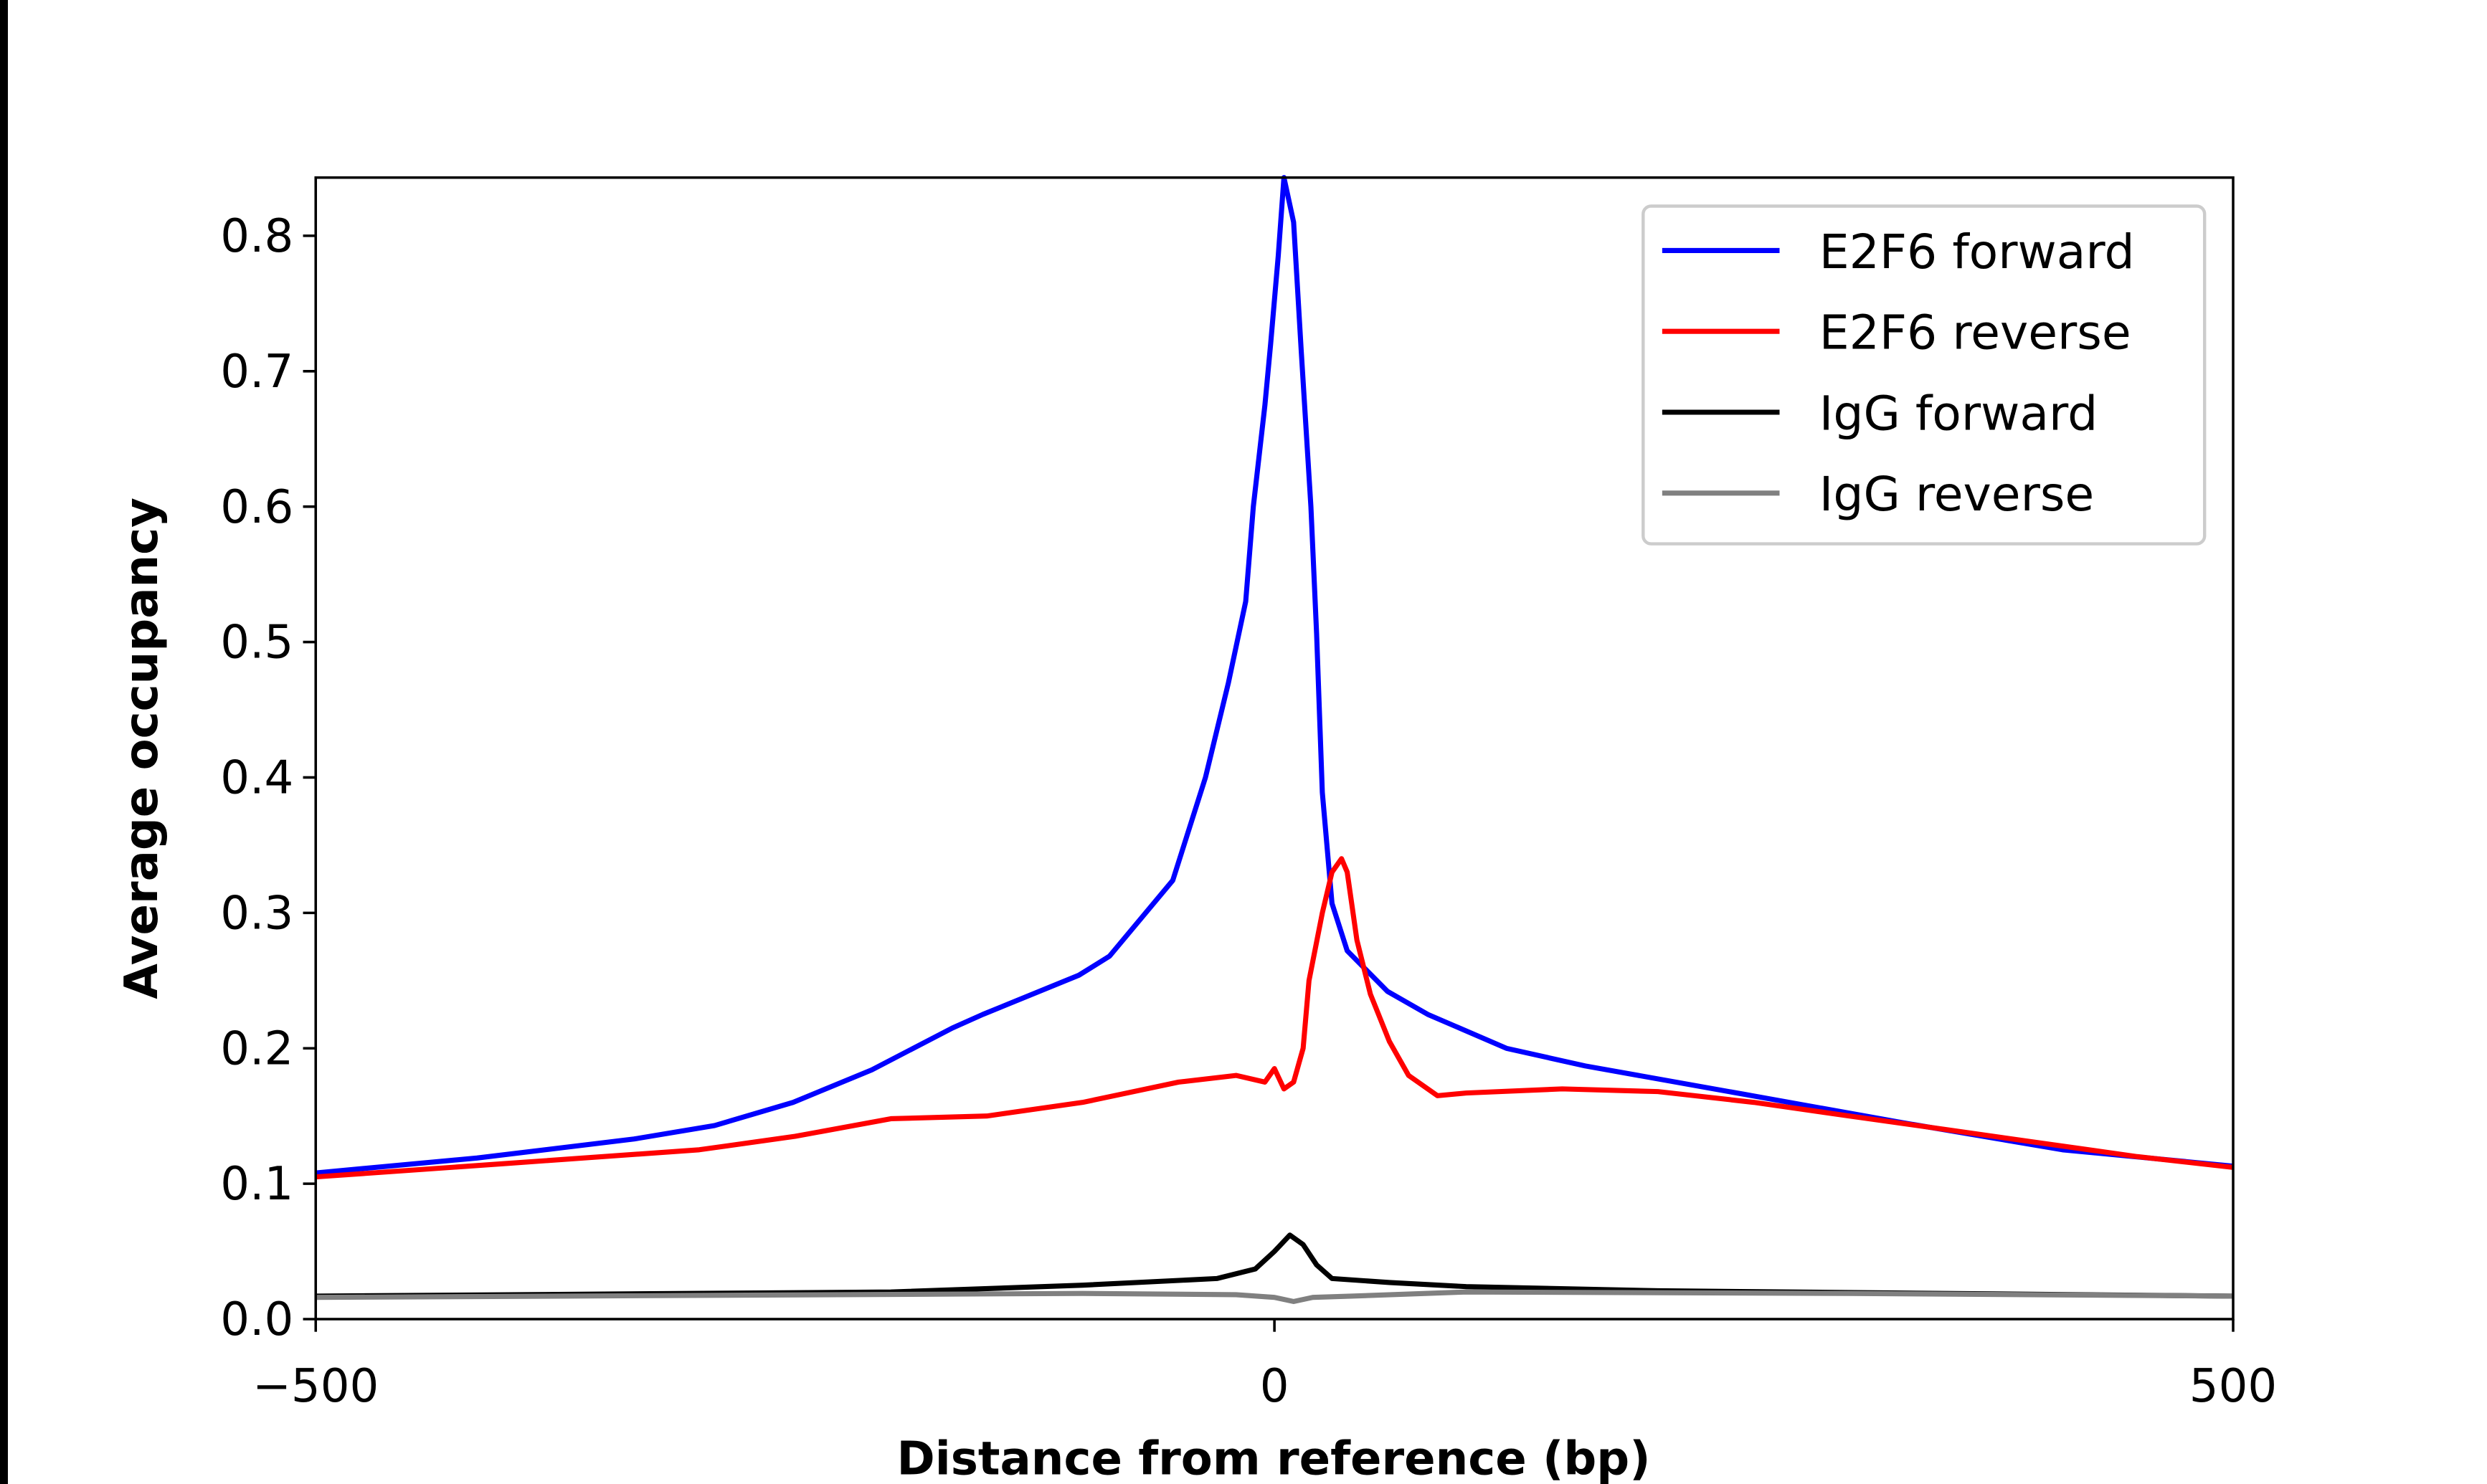 The height and width of the screenshot is (1484, 2487). Describe the element at coordinates (315, 1386) in the screenshot. I see `x-tick-label: −500` at that location.